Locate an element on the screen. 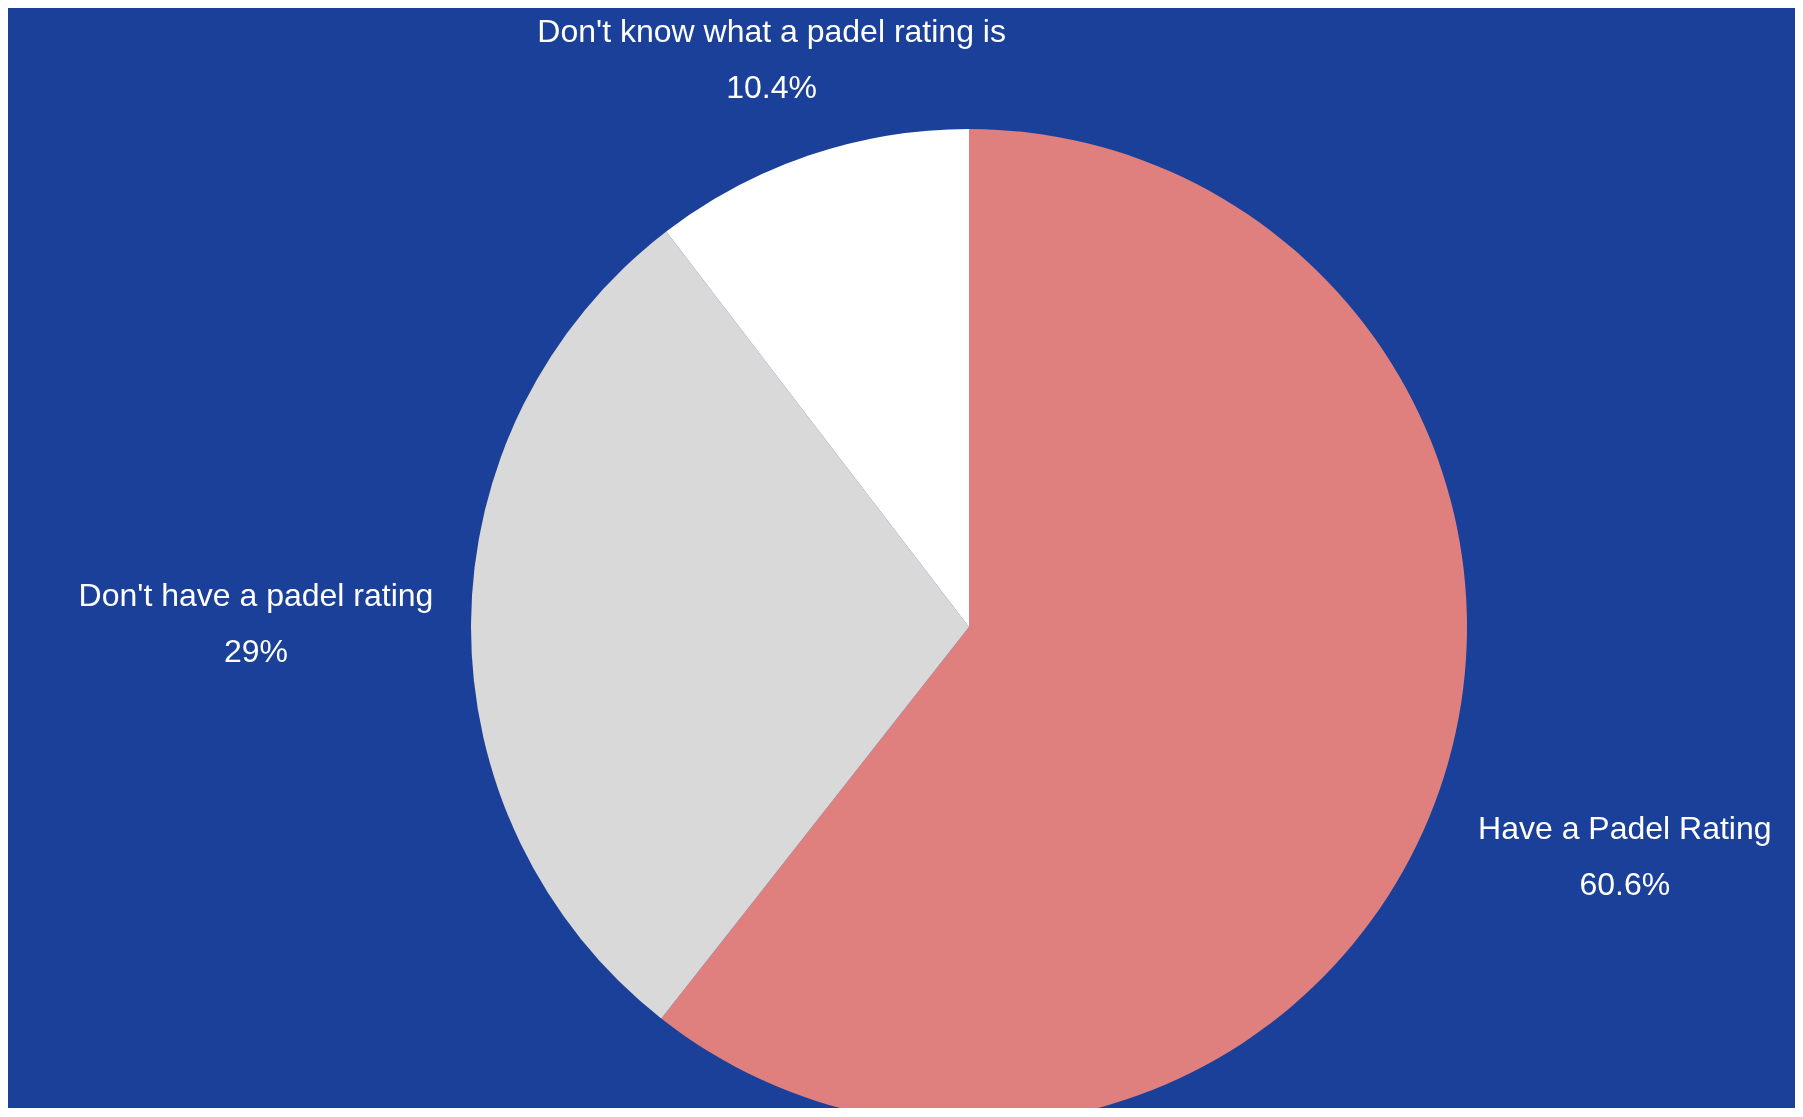 The height and width of the screenshot is (1117, 1803). data-label: 60.6% is located at coordinates (1625, 883).